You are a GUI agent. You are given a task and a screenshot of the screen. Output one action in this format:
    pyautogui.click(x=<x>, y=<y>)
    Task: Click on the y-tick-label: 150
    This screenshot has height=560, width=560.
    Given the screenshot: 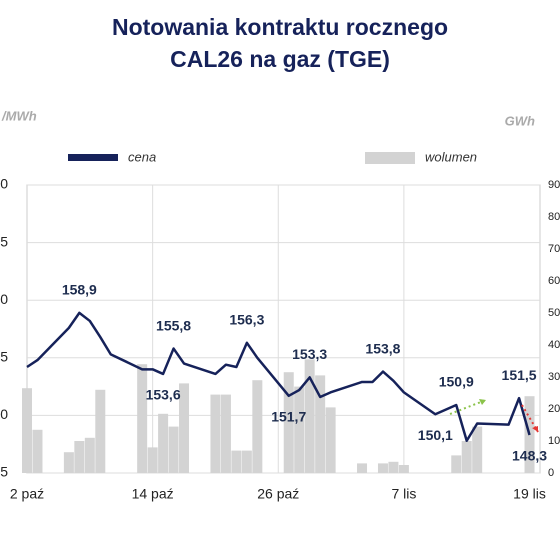 What is the action you would take?
    pyautogui.click(x=4, y=414)
    